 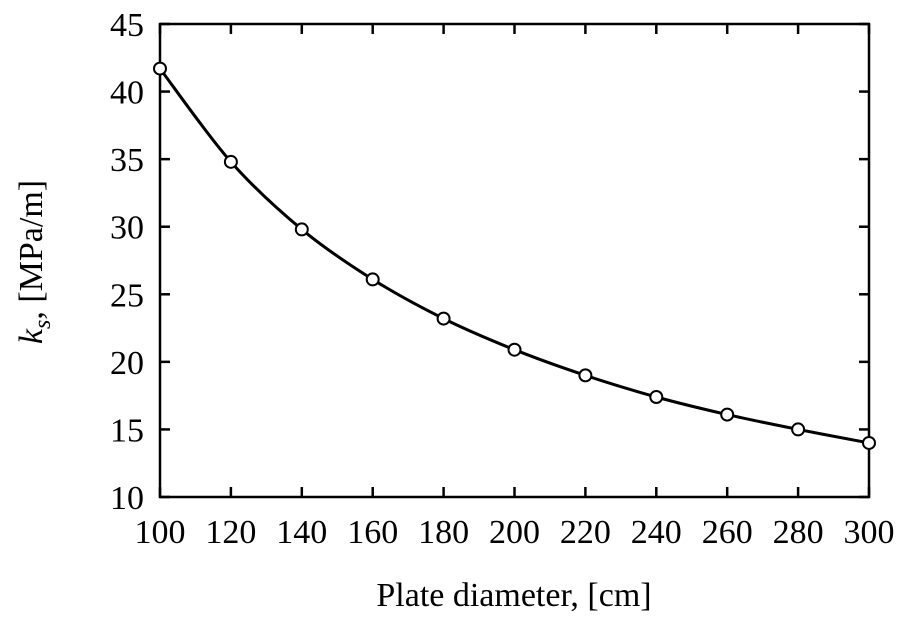 What do you see at coordinates (127, 430) in the screenshot?
I see `y-tick-label: 15` at bounding box center [127, 430].